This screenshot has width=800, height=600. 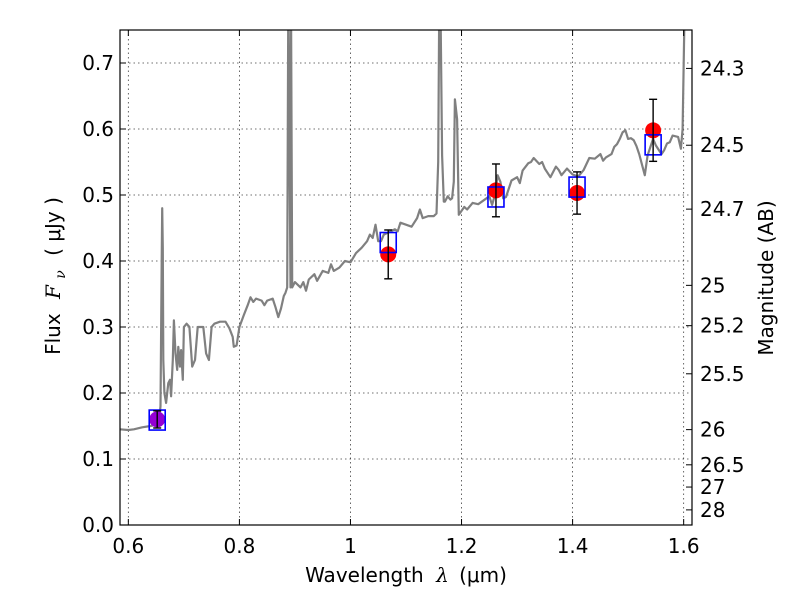 What do you see at coordinates (98, 459) in the screenshot?
I see `y-tick-label: 0.1` at bounding box center [98, 459].